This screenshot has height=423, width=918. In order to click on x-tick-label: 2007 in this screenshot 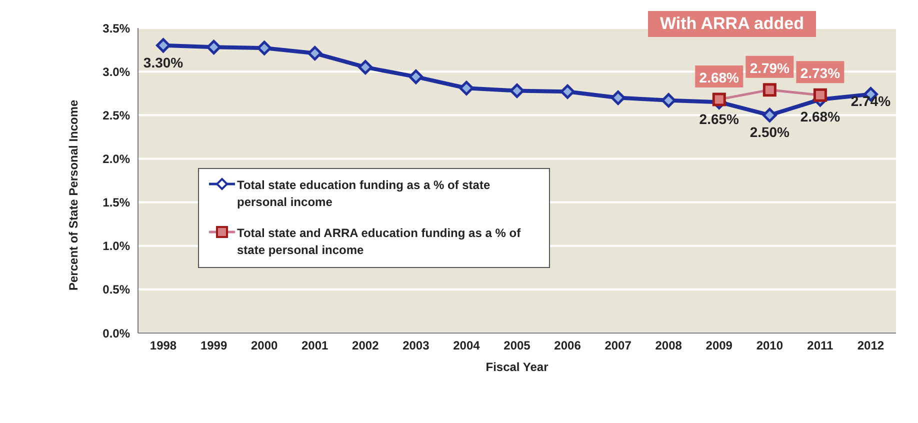, I will do `click(618, 345)`.